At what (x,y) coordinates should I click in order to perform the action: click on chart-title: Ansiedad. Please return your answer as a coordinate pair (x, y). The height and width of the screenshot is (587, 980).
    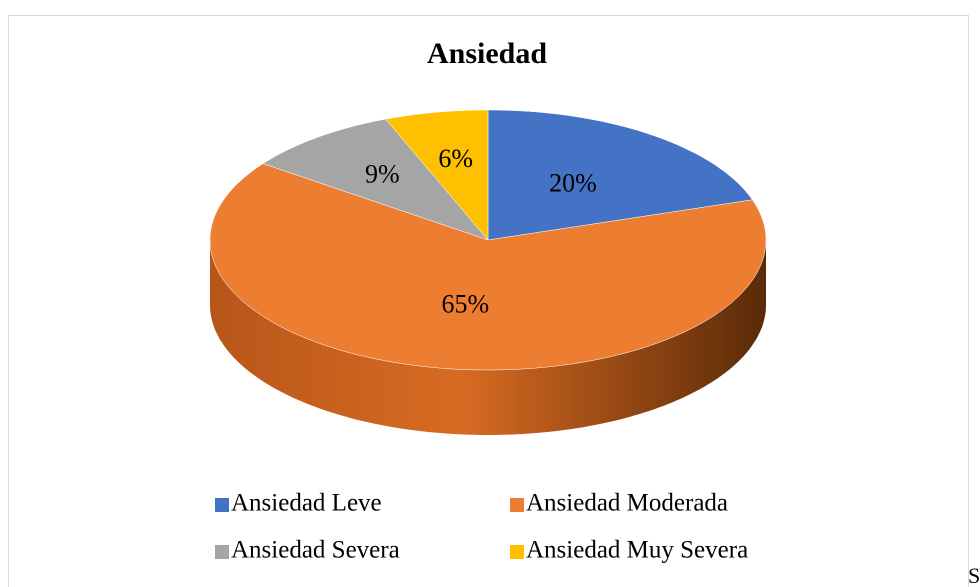
    Looking at the image, I should click on (487, 53).